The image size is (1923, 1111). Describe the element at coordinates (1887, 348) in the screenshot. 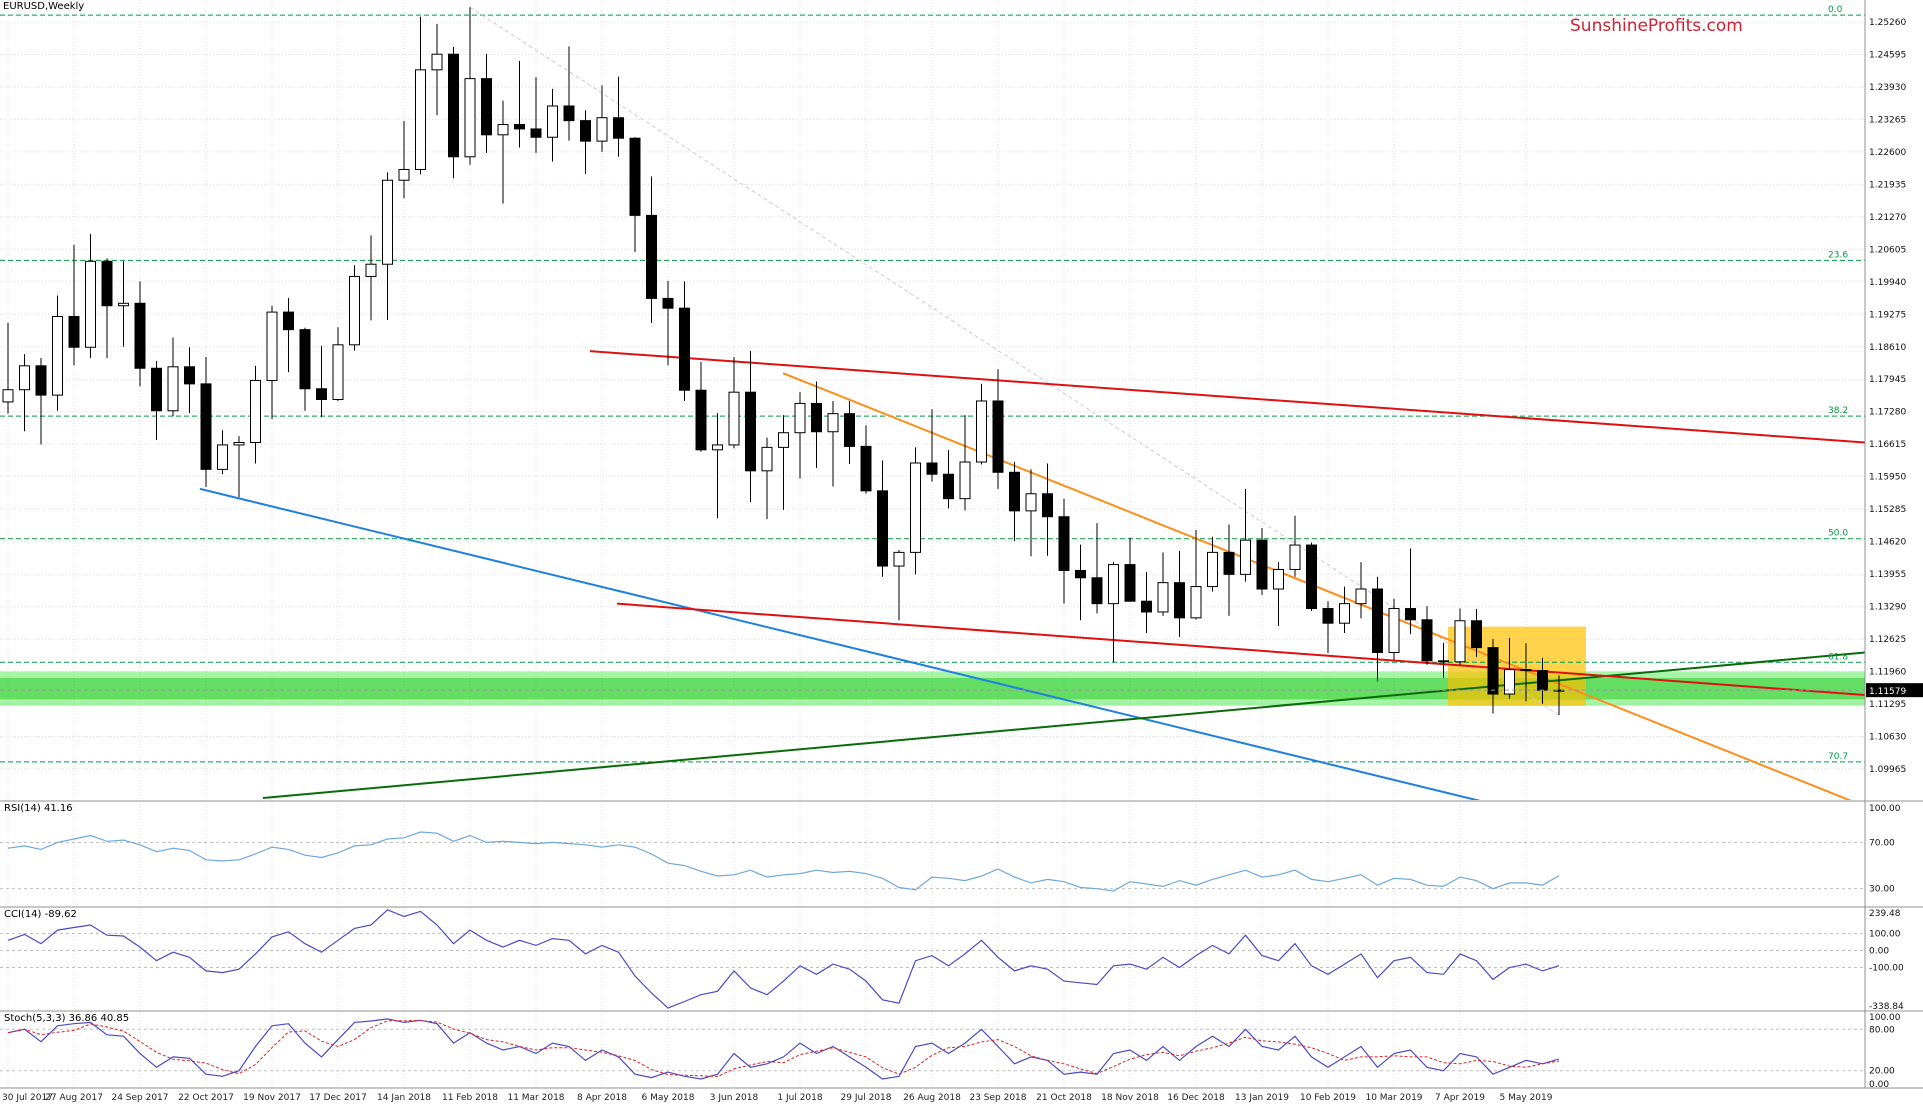

I see `svg-text: 1.18610` at that location.